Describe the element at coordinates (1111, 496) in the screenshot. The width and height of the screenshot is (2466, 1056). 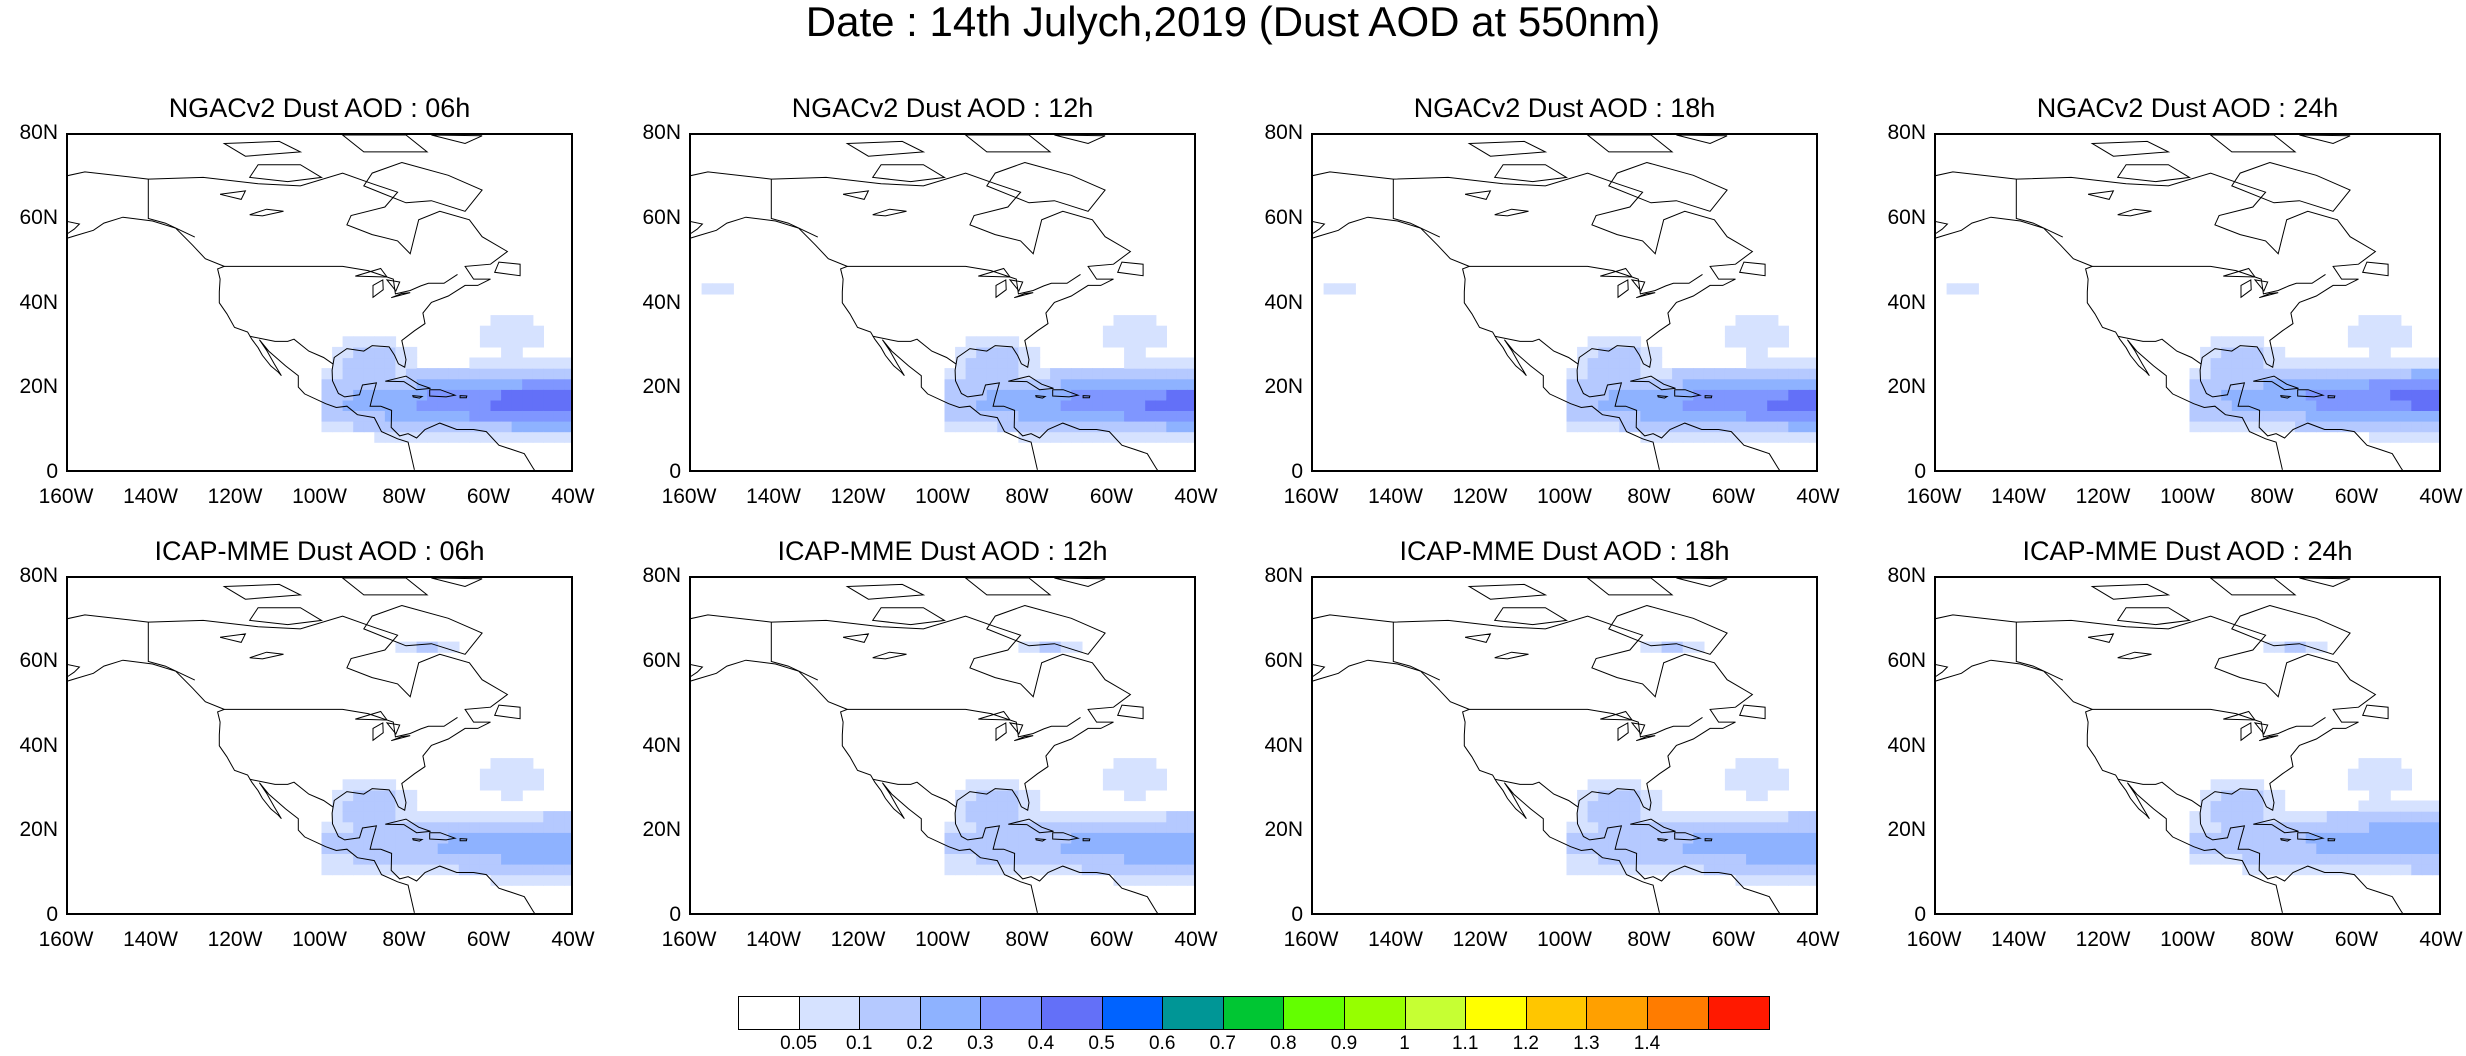
I see `lon-tick-label: 60W` at that location.